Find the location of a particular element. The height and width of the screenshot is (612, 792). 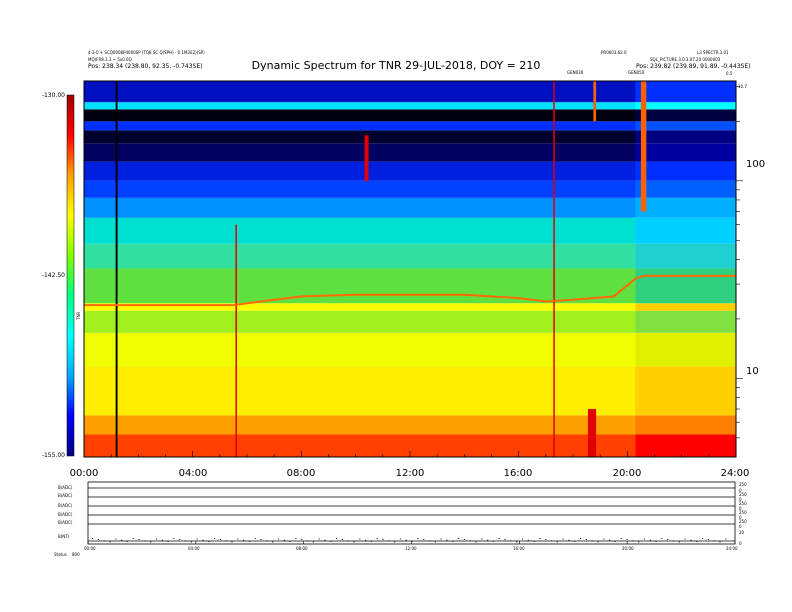

x-tick-label: 04:00 is located at coordinates (193, 473).